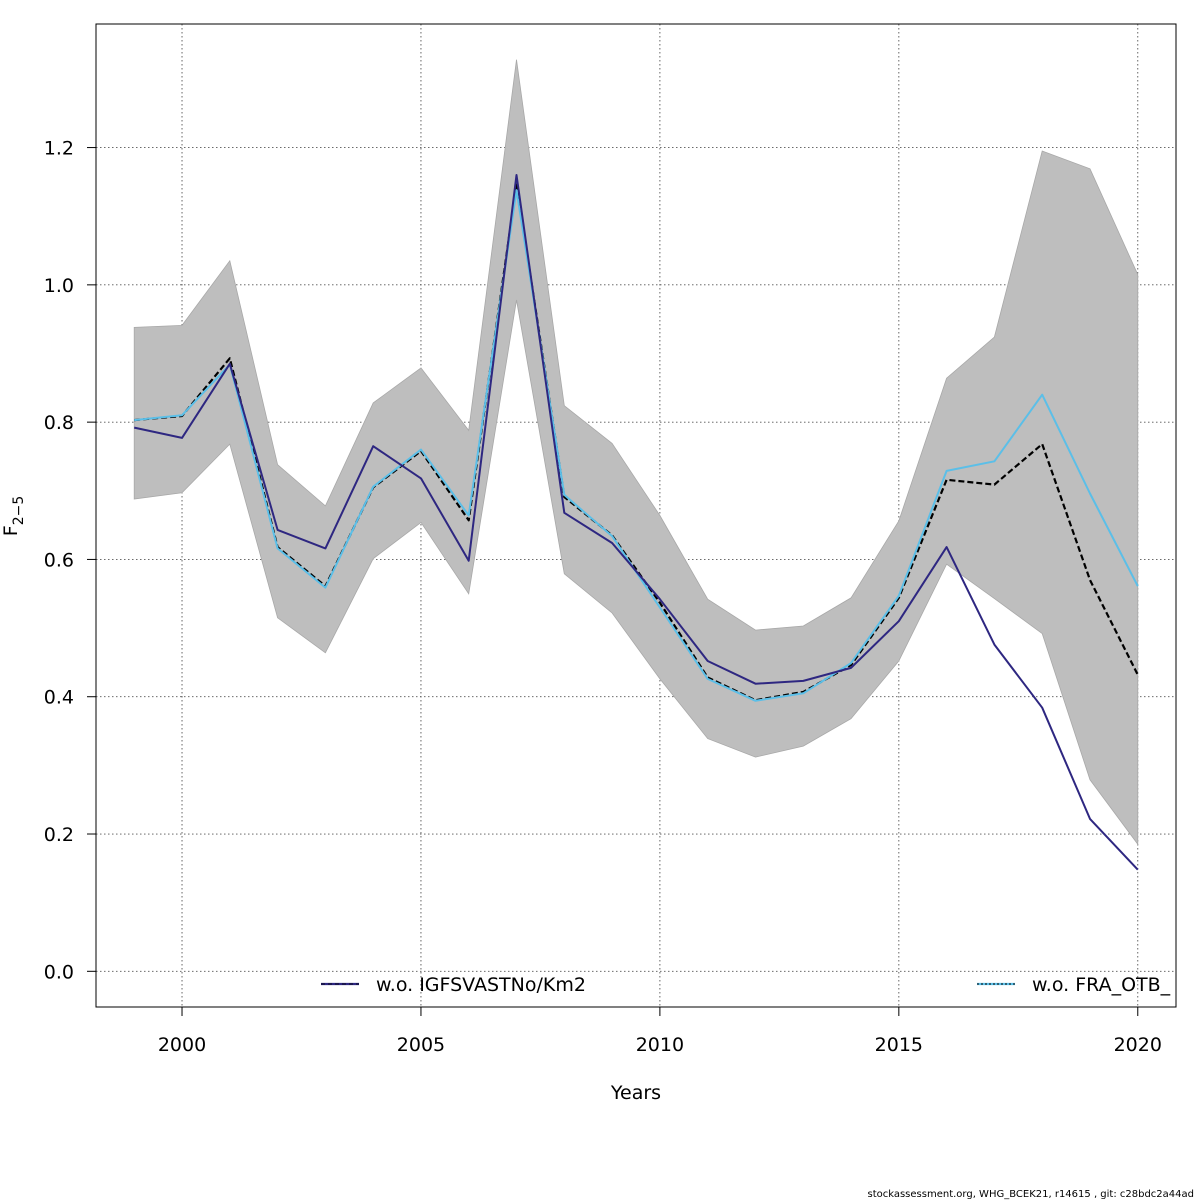  I want to click on x-tick-label-0: 2000, so click(182, 1045).